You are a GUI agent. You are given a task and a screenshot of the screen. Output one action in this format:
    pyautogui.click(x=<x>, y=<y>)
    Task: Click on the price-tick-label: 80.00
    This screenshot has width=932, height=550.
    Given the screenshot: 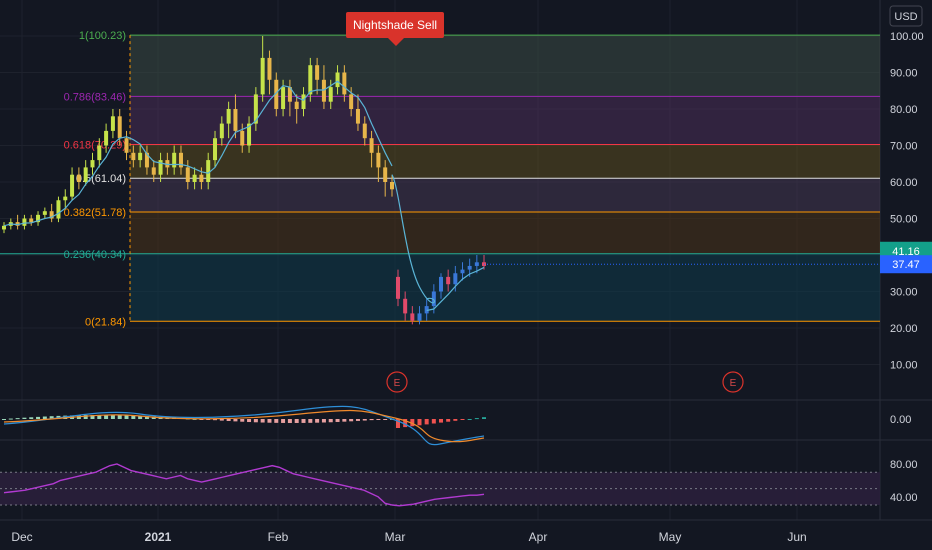 What is the action you would take?
    pyautogui.click(x=904, y=110)
    